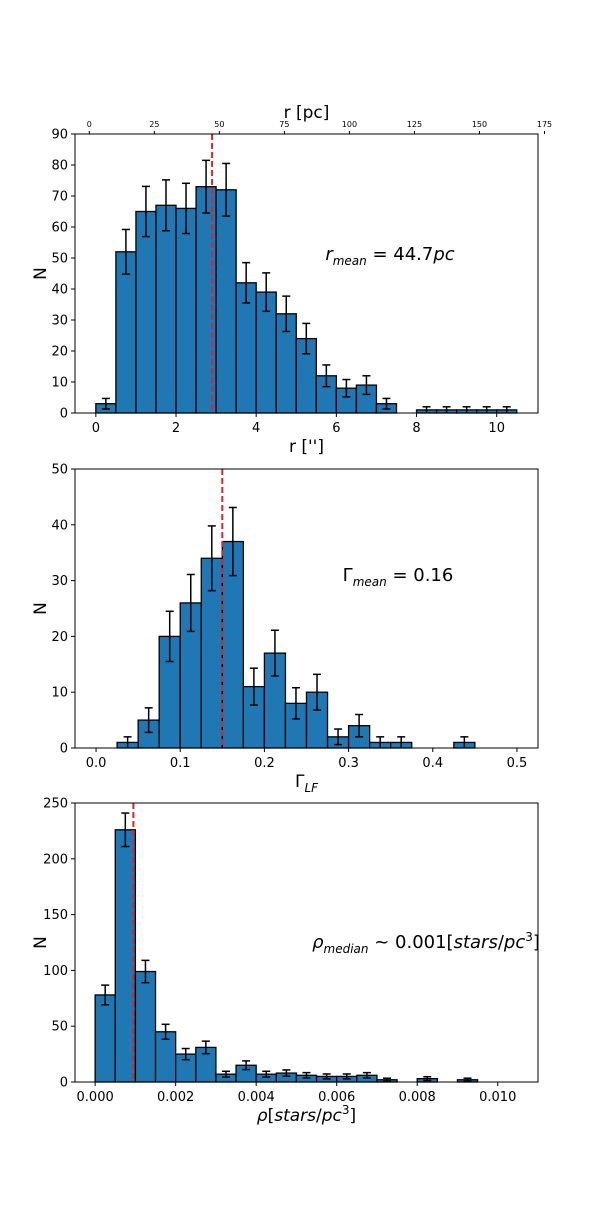 Image resolution: width=598 pixels, height=1219 pixels. What do you see at coordinates (256, 1097) in the screenshot?
I see `x-tick-label: 0.004` at bounding box center [256, 1097].